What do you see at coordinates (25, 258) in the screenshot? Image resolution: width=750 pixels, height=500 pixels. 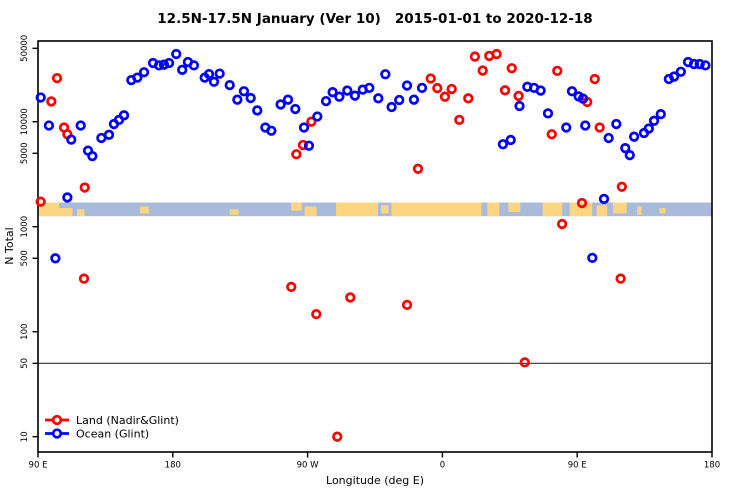 I see `y-tick-label: 500` at bounding box center [25, 258].